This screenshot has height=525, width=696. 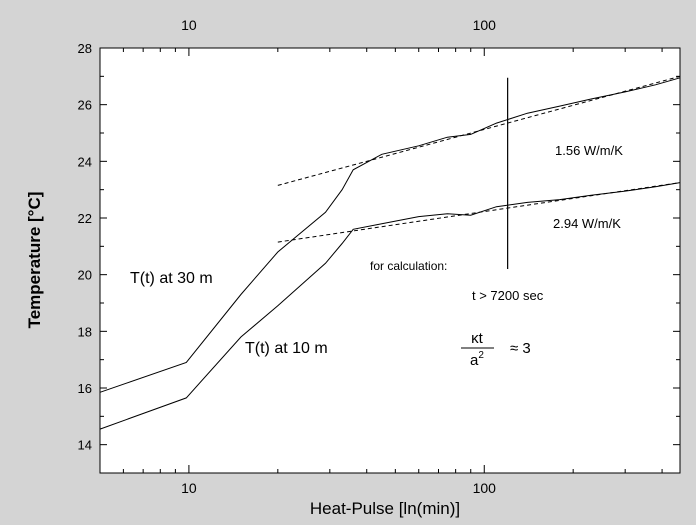 What do you see at coordinates (85, 105) in the screenshot?
I see `y-tick-label: 26` at bounding box center [85, 105].